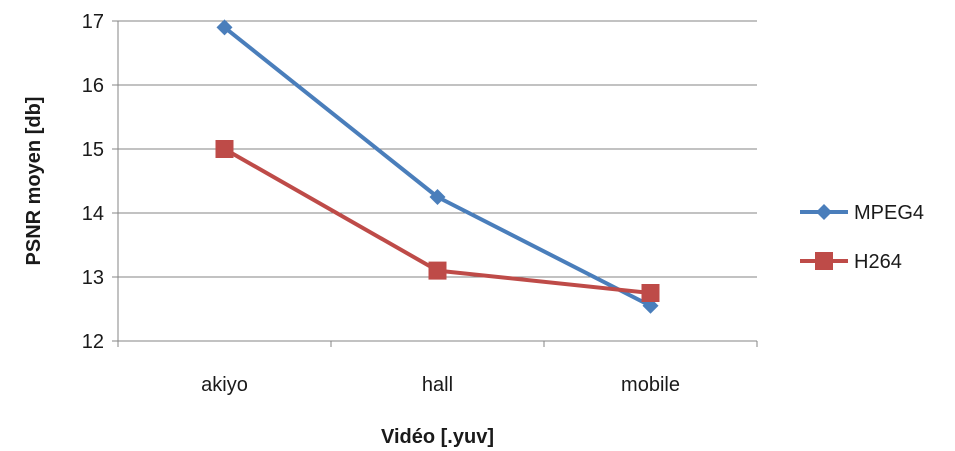  I want to click on x-tick-labels: akiyo hall mobile, so click(440, 385).